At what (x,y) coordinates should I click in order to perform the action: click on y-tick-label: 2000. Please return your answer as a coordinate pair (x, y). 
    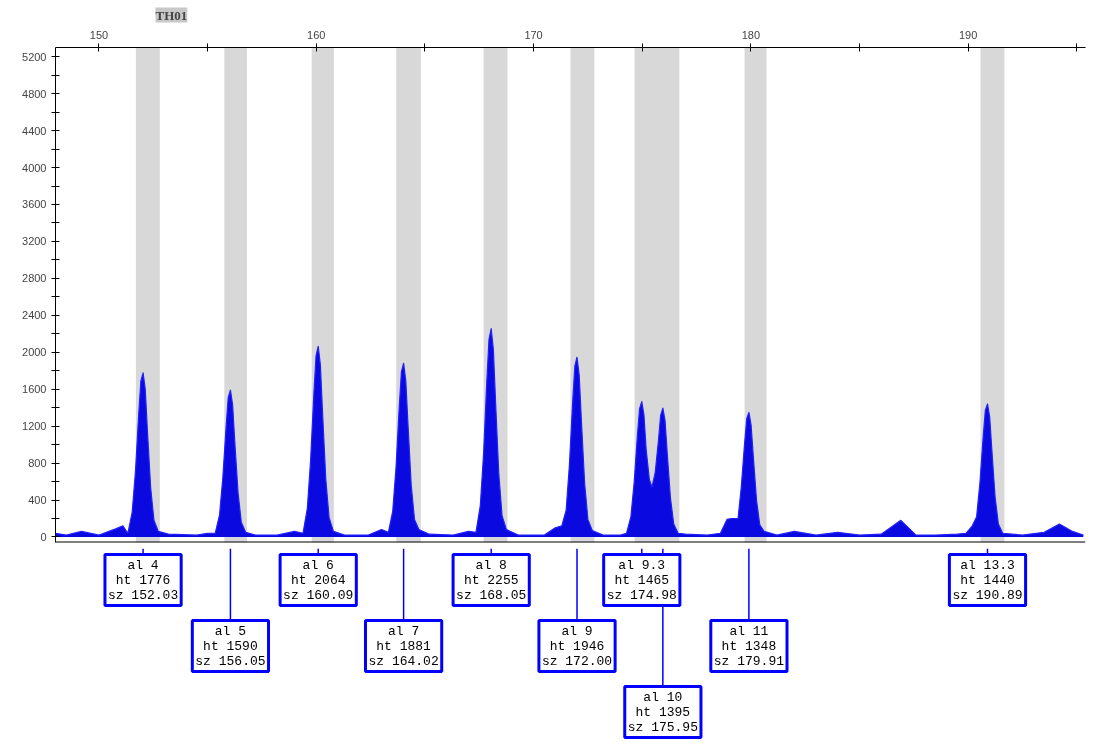
    Looking at the image, I should click on (34, 352).